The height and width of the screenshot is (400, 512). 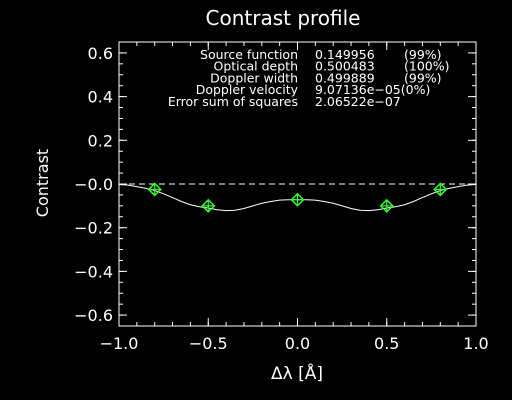 What do you see at coordinates (233, 101) in the screenshot?
I see `fit-result-label: Error sum of squares` at bounding box center [233, 101].